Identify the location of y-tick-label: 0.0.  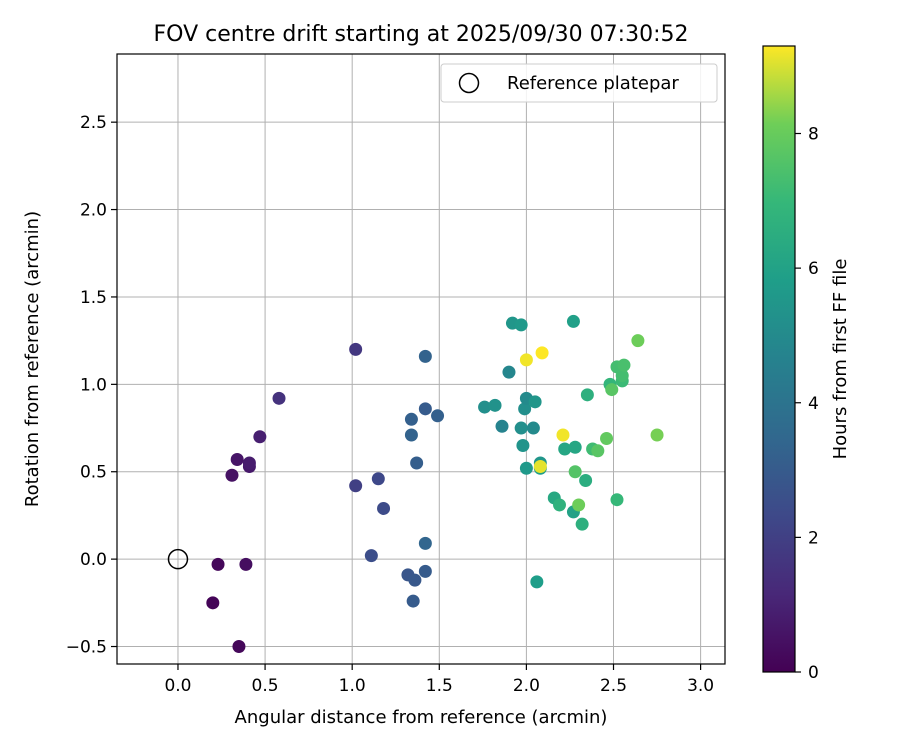
(93, 560).